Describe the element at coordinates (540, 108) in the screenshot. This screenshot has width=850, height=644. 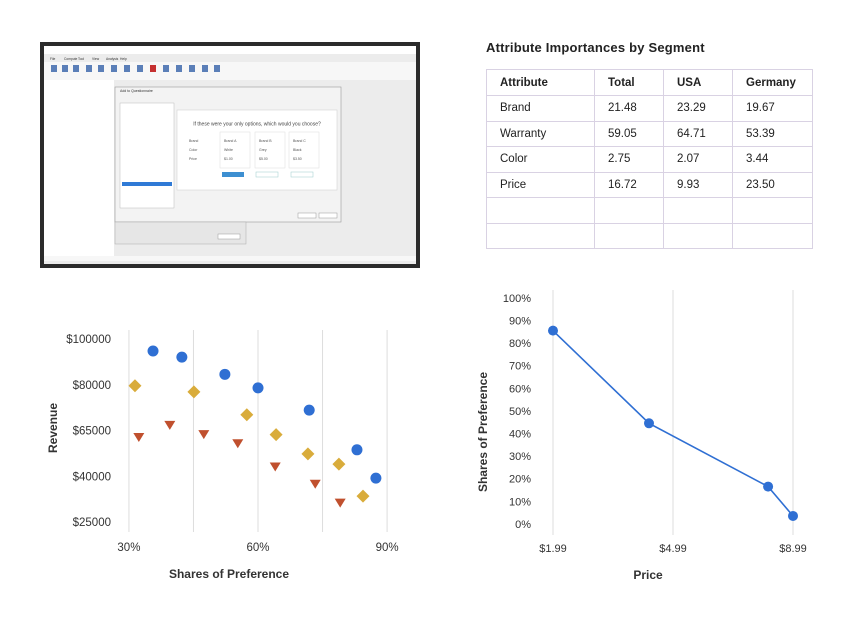
I see `table-cell: Brand` at that location.